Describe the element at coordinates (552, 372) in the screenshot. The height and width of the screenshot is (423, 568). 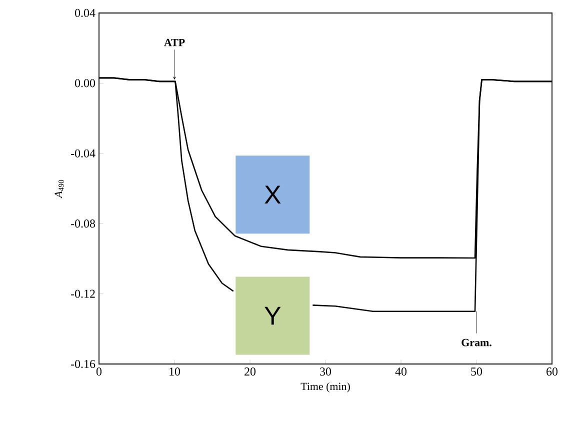
I see `x-tick-label: 60` at that location.